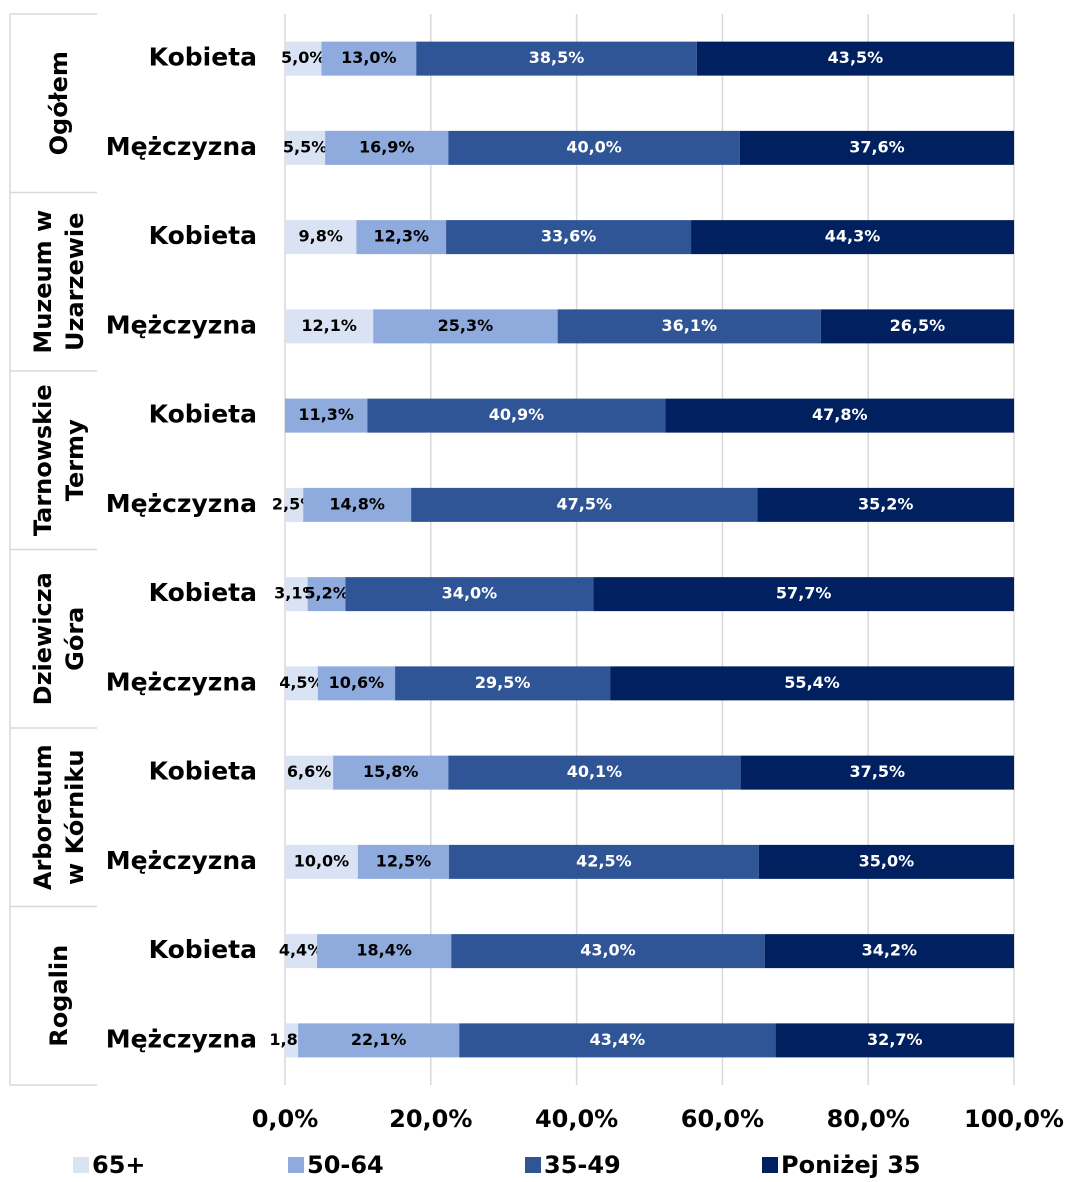 The image size is (1070, 1182). I want to click on data-label: 44,3%, so click(853, 236).